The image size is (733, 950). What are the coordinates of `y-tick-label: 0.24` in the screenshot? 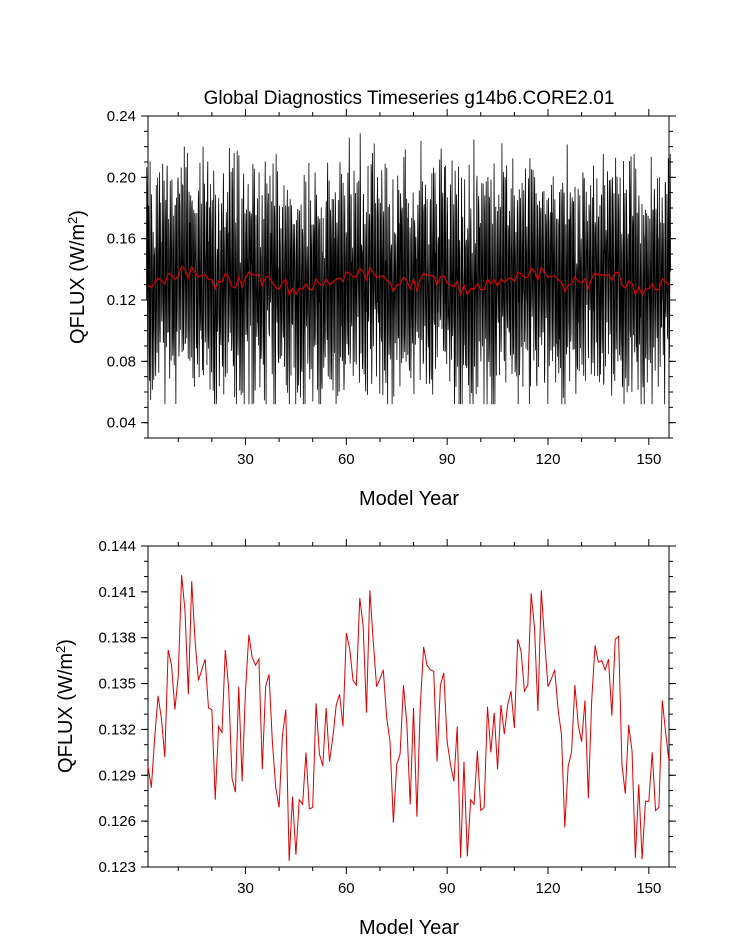 It's located at (121, 116).